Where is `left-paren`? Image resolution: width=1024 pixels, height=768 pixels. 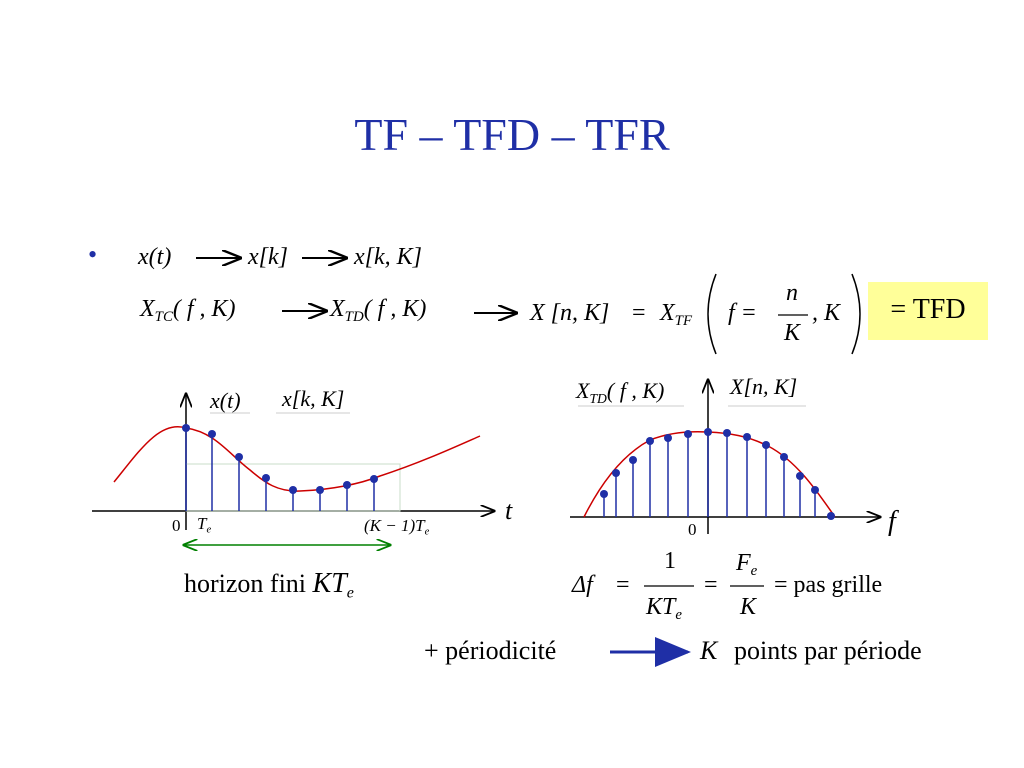 left-paren is located at coordinates (712, 314).